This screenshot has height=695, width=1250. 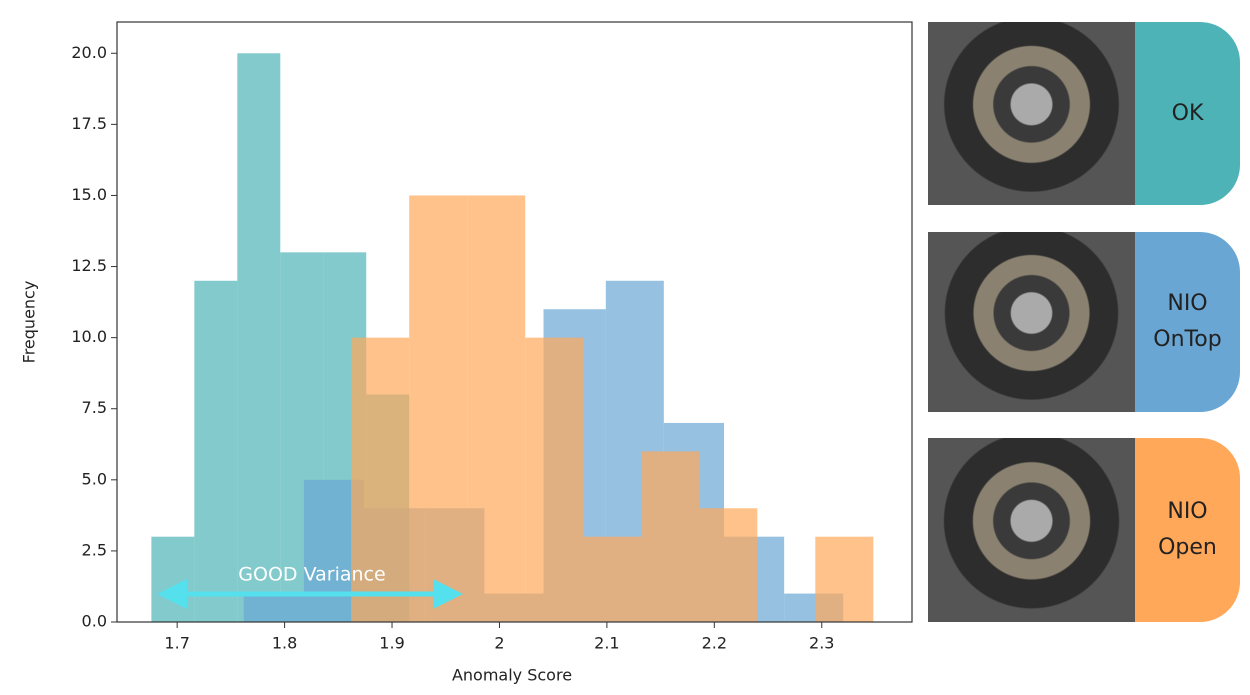 What do you see at coordinates (89, 123) in the screenshot?
I see `y-tick-label: 17.5` at bounding box center [89, 123].